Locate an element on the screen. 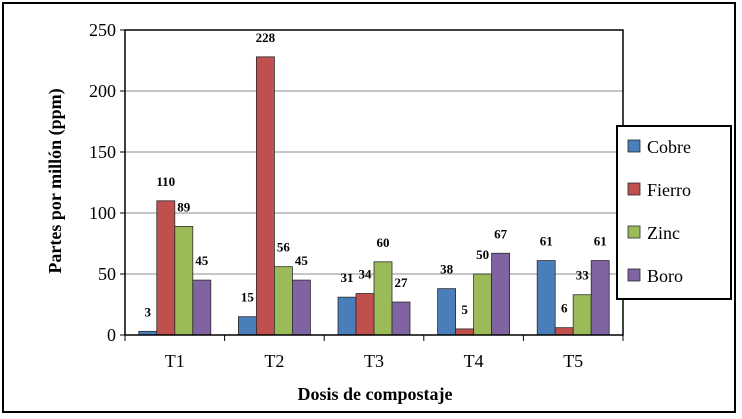  bar-fierro-t2 is located at coordinates (265, 196).